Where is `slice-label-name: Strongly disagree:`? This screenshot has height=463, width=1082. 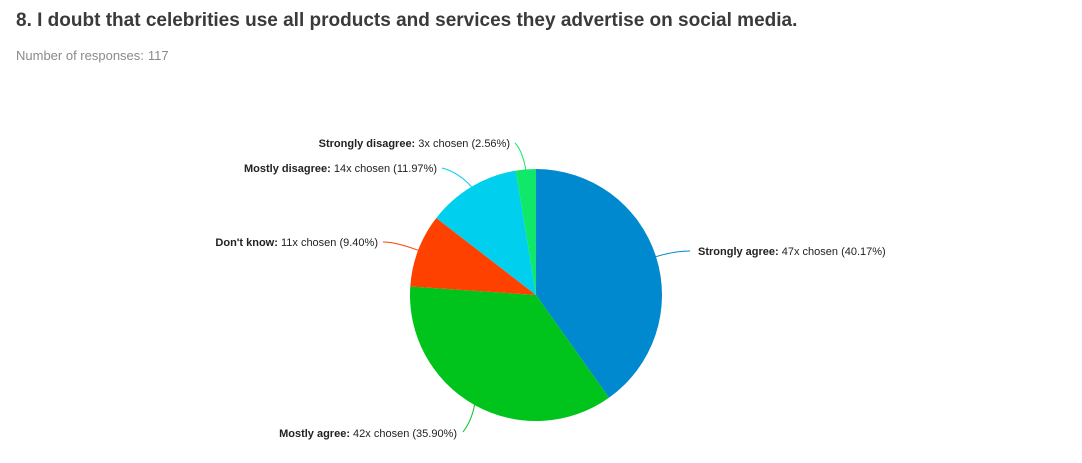
slice-label-name: Strongly disagree: is located at coordinates (369, 144).